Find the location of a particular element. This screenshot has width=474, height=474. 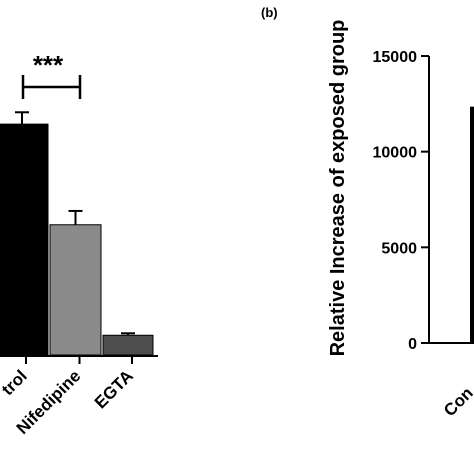

panel-b-y-axis-title: Relative Increase of exposed group is located at coordinates (338, 188).